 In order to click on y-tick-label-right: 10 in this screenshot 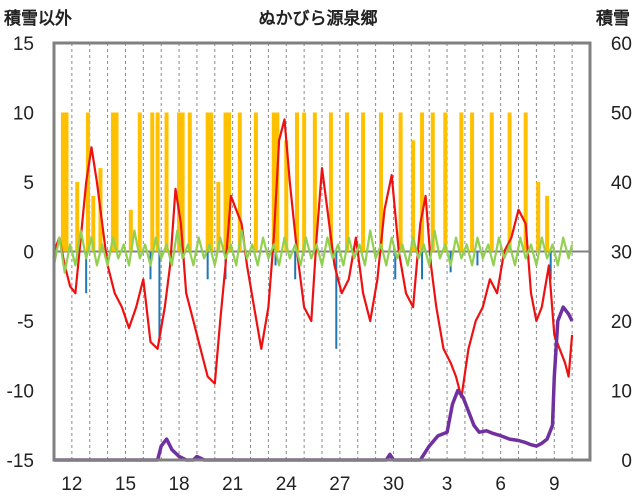, I will do `click(621, 392)`.